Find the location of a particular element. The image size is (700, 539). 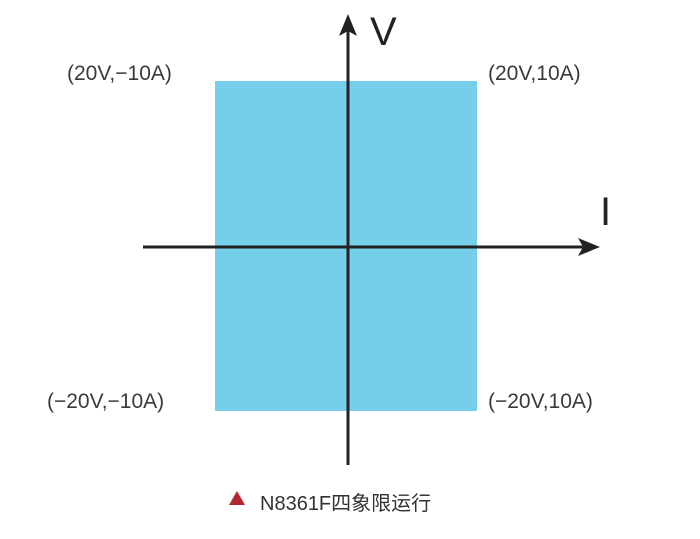

corner-label-bottom-left: (−20V,−10A) is located at coordinates (106, 401).